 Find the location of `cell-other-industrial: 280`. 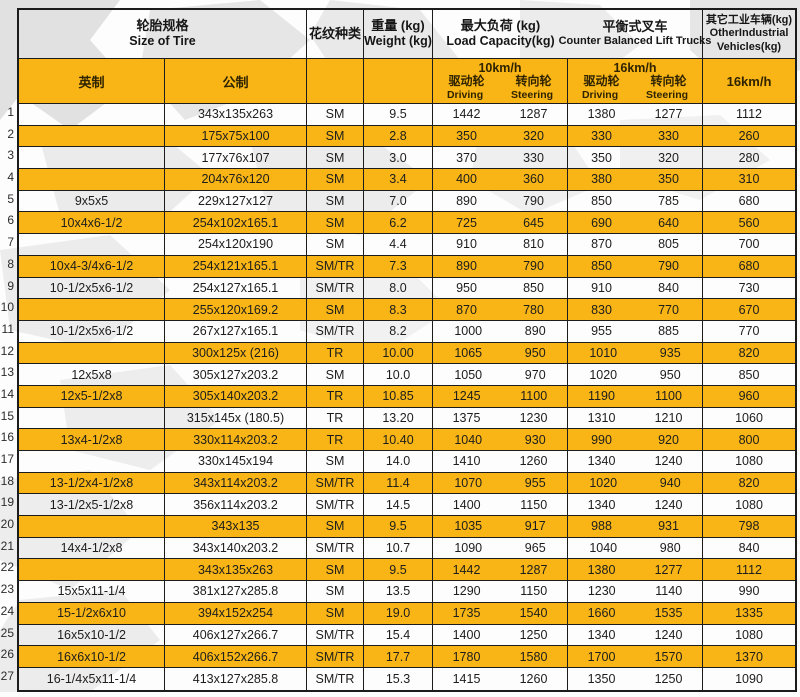

cell-other-industrial: 280 is located at coordinates (749, 157).